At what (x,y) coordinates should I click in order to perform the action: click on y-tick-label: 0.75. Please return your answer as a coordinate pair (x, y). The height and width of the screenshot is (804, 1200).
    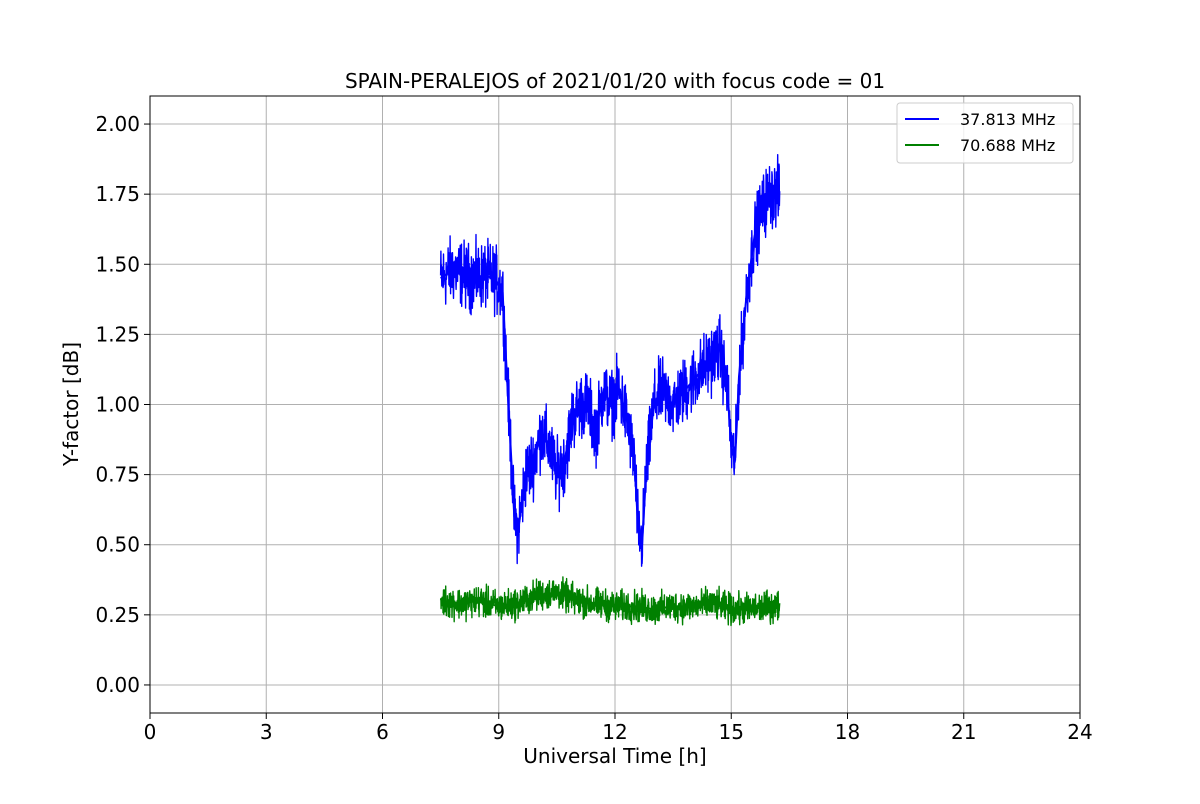
    Looking at the image, I should click on (117, 475).